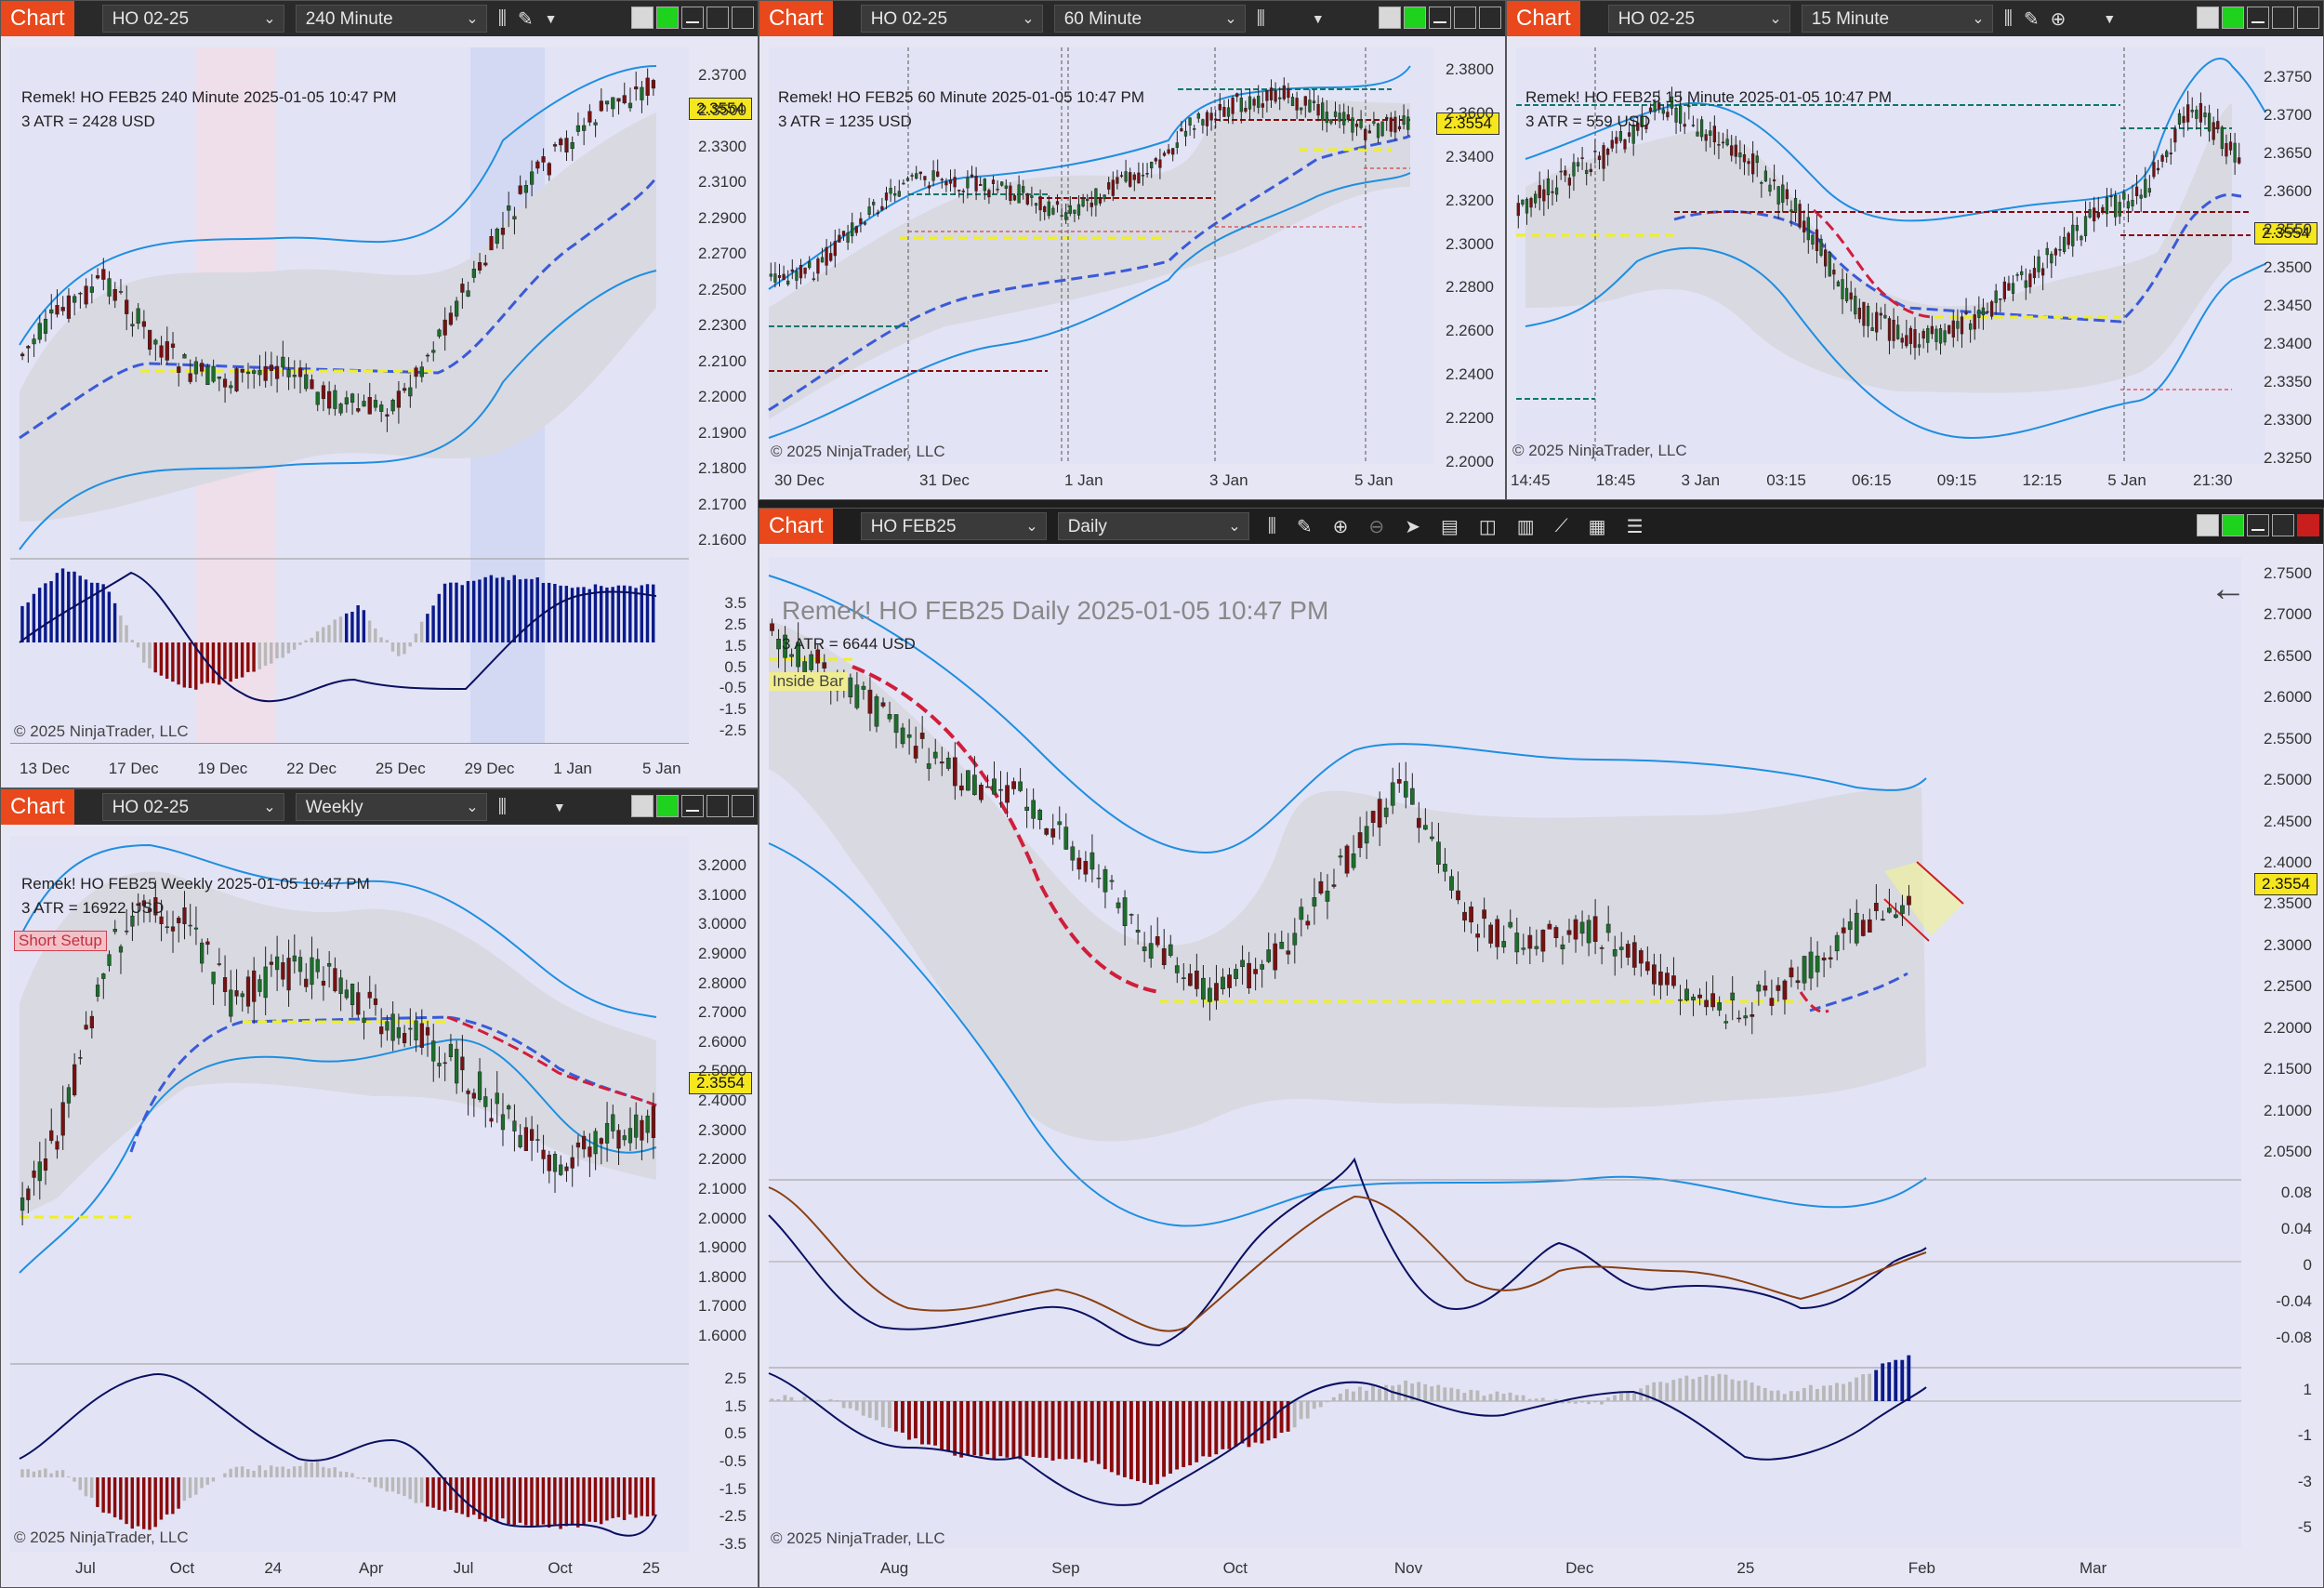 The height and width of the screenshot is (1588, 2324). Describe the element at coordinates (1635, 526) in the screenshot. I see `list-icon: ☰` at that location.